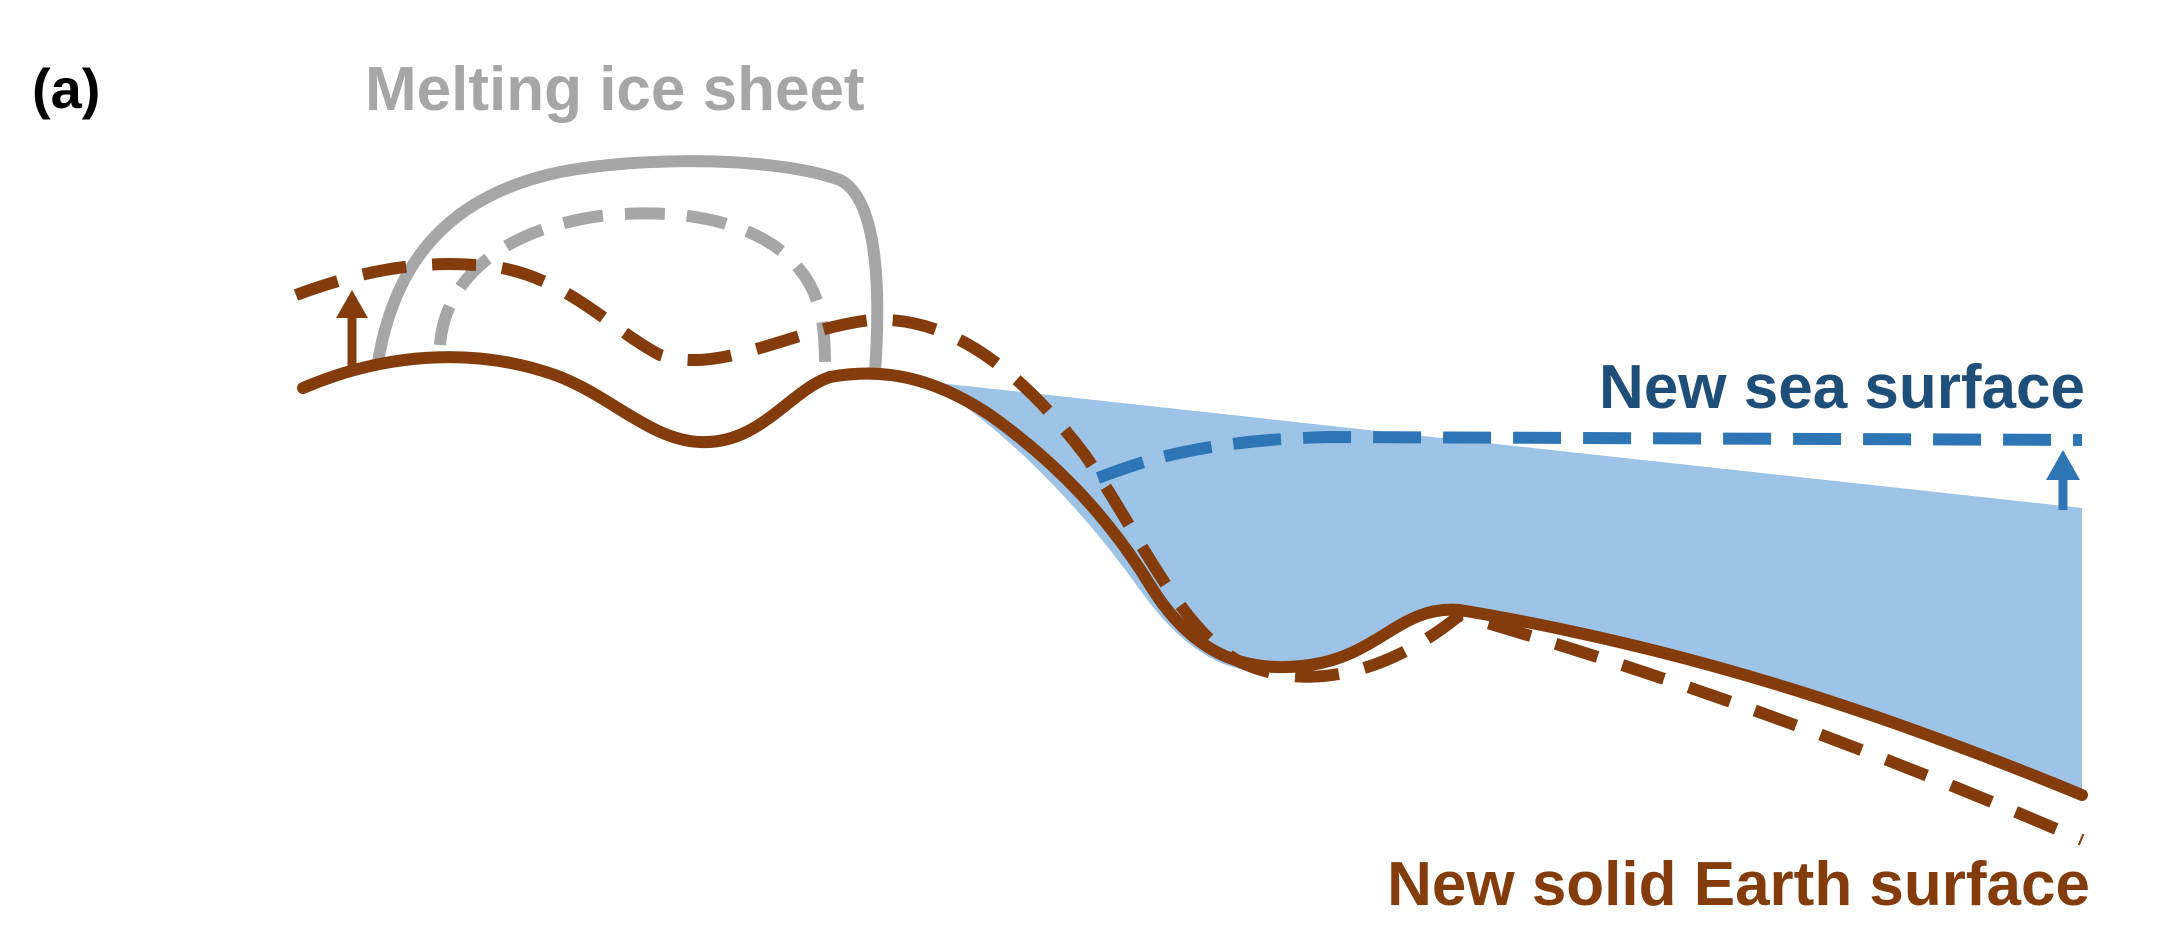  Describe the element at coordinates (66, 88) in the screenshot. I see `panel-label: (a)` at that location.